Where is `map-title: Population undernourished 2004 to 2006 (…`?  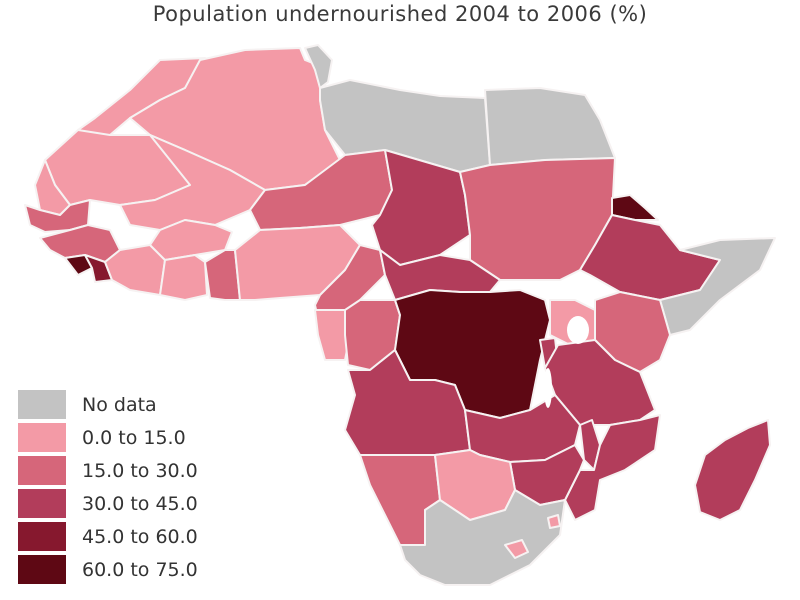 map-title: Population undernourished 2004 to 2006 (… is located at coordinates (400, 14).